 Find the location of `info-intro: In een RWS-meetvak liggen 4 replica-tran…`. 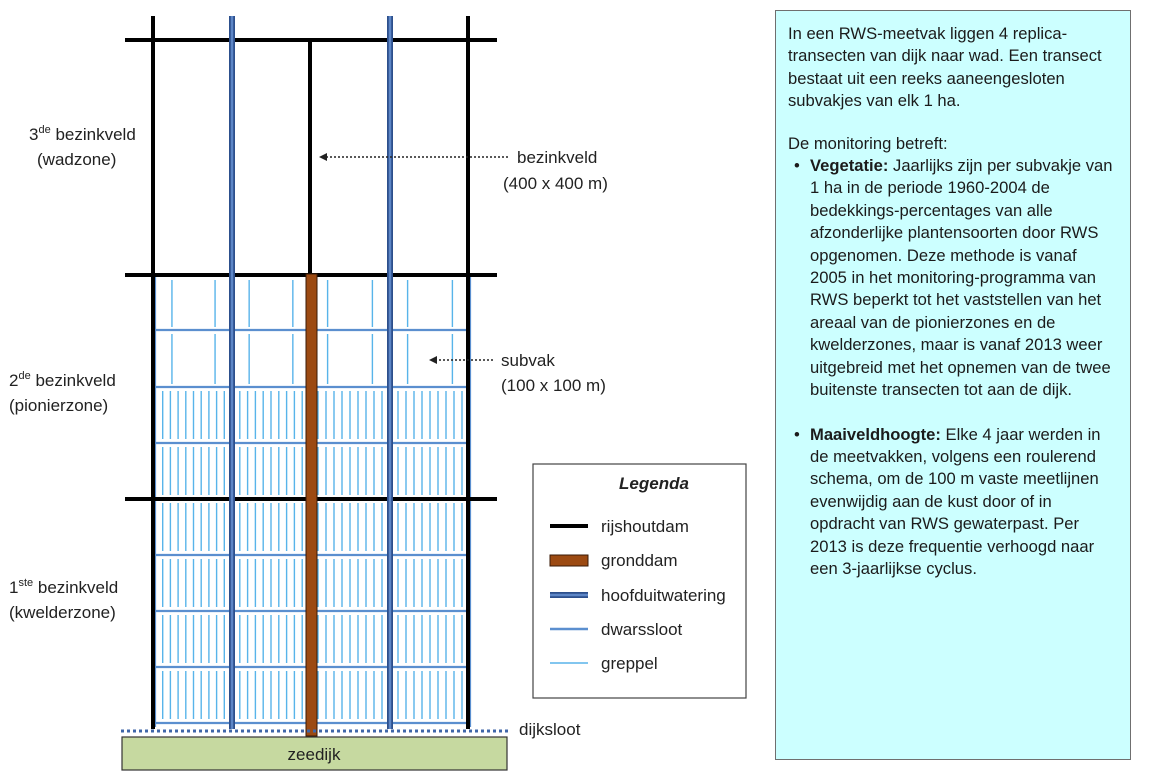

info-intro: In een RWS-meetvak liggen 4 replica-tran… is located at coordinates (945, 67).